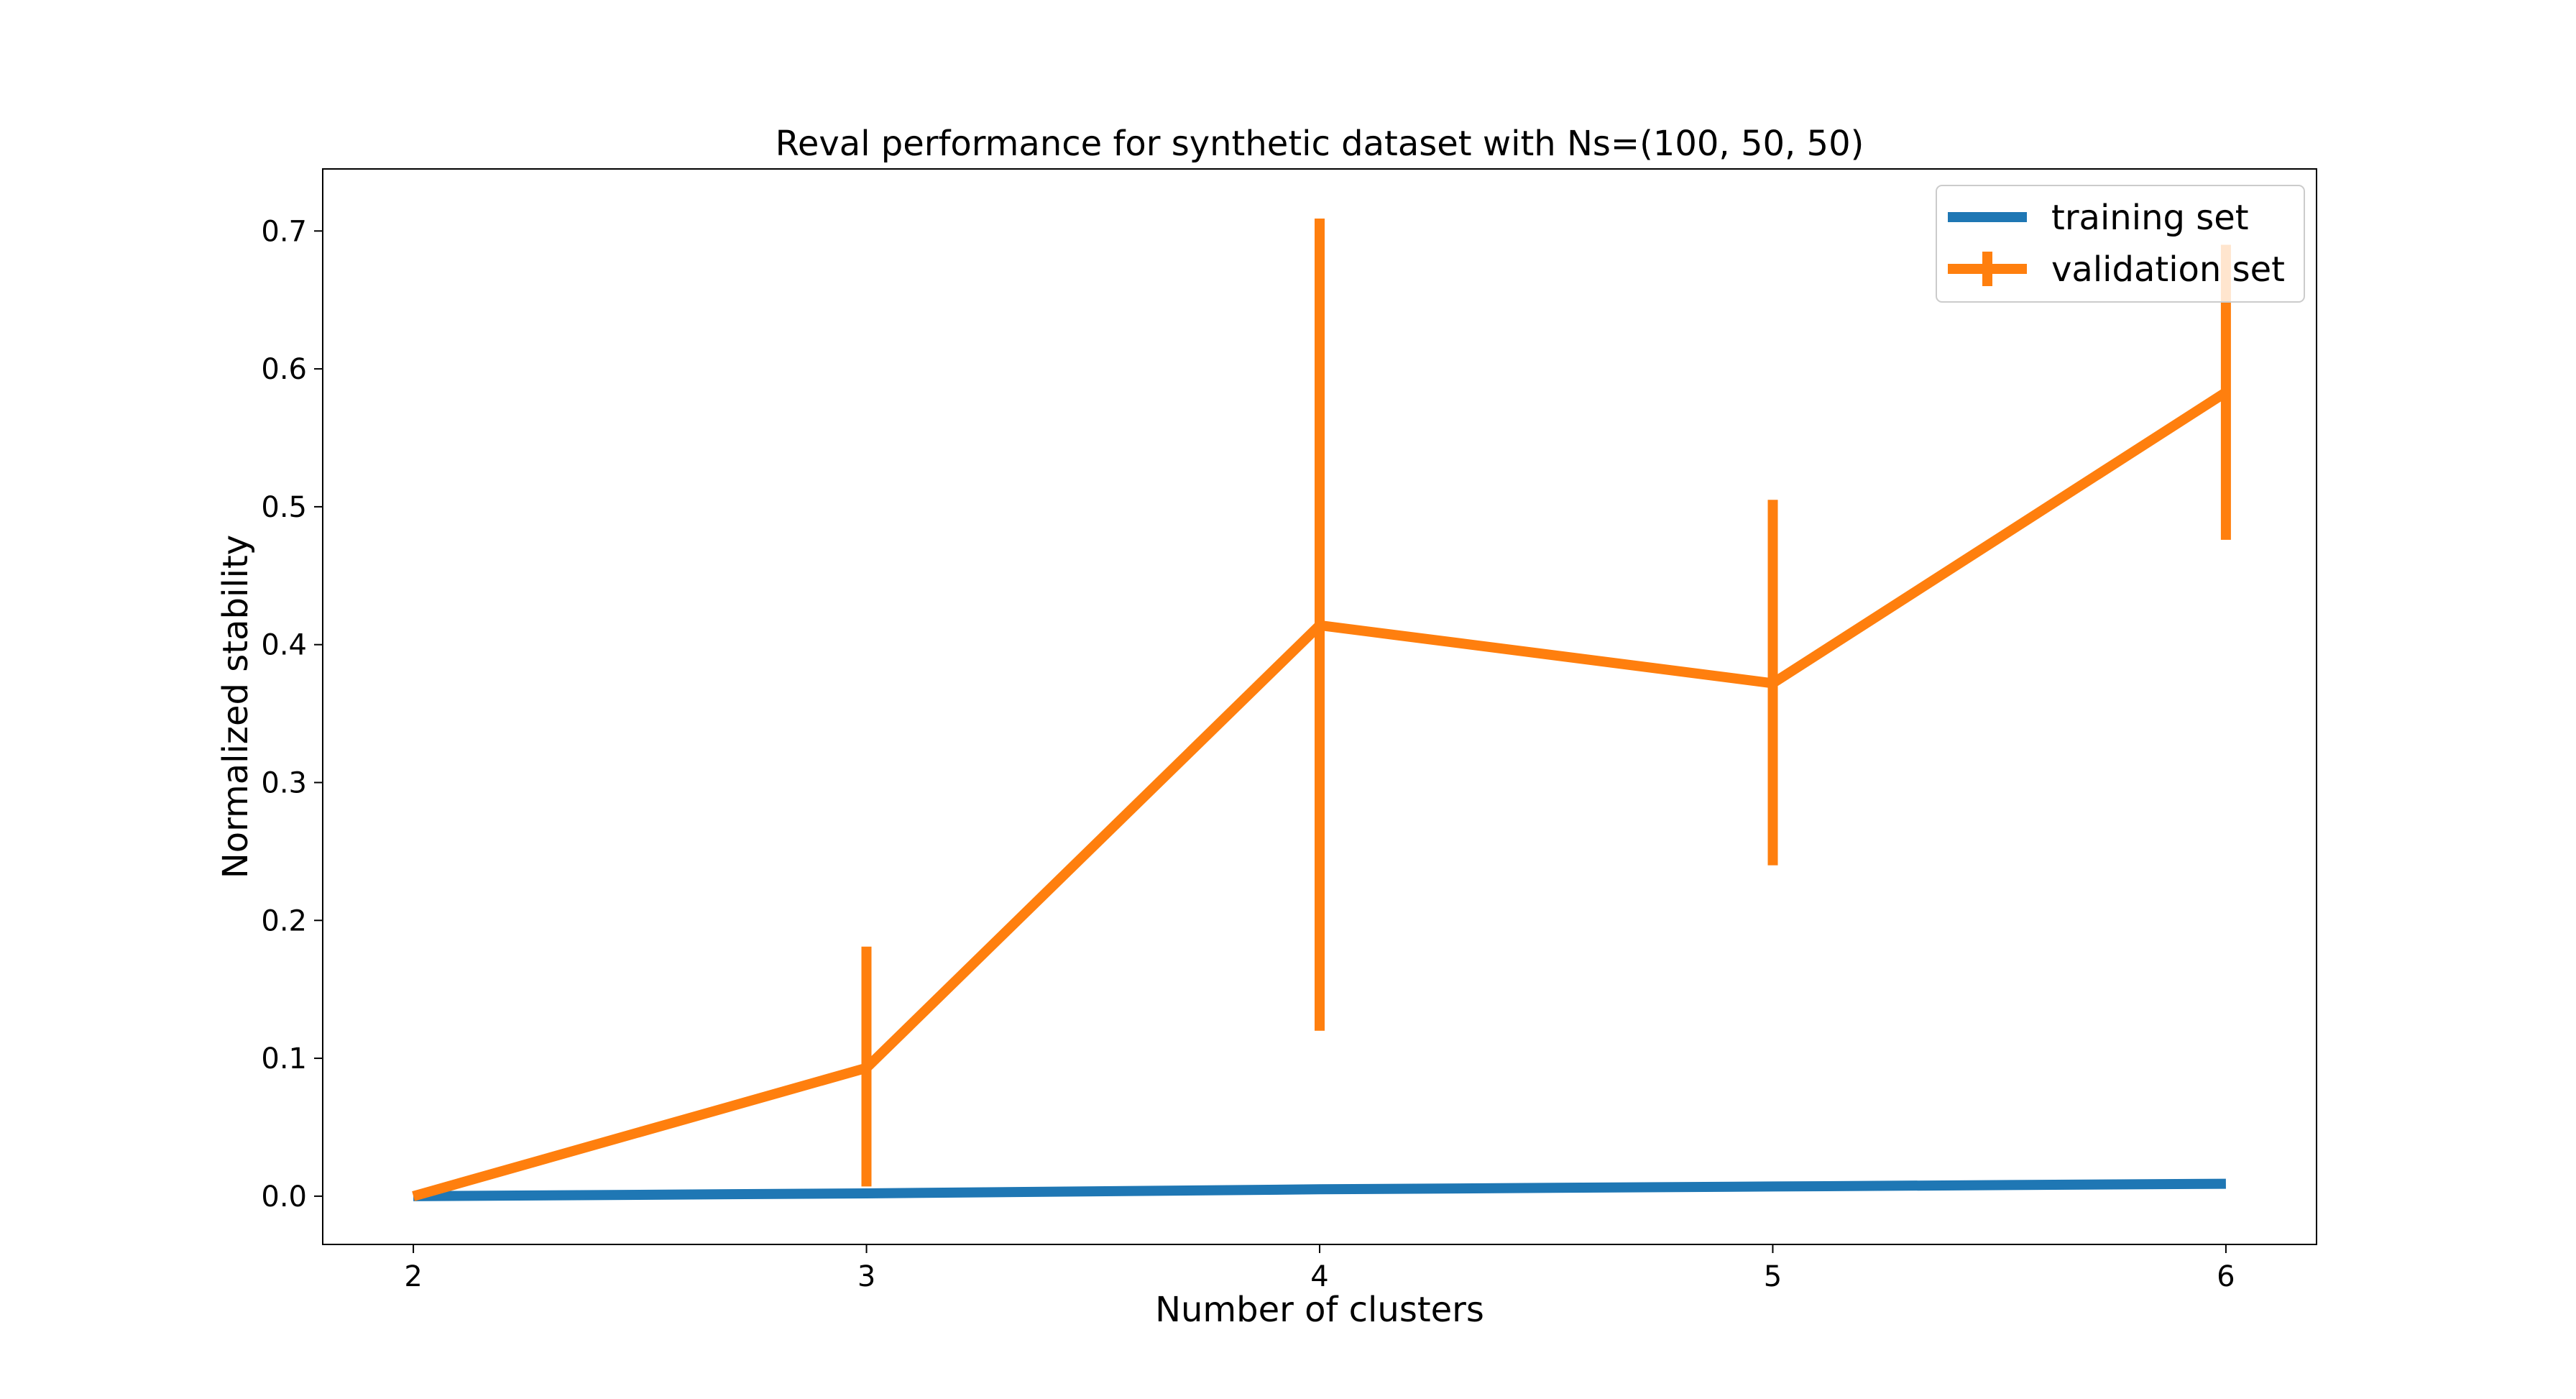  Describe the element at coordinates (236, 707) in the screenshot. I see `y-axis-label: Normalized stability` at that location.